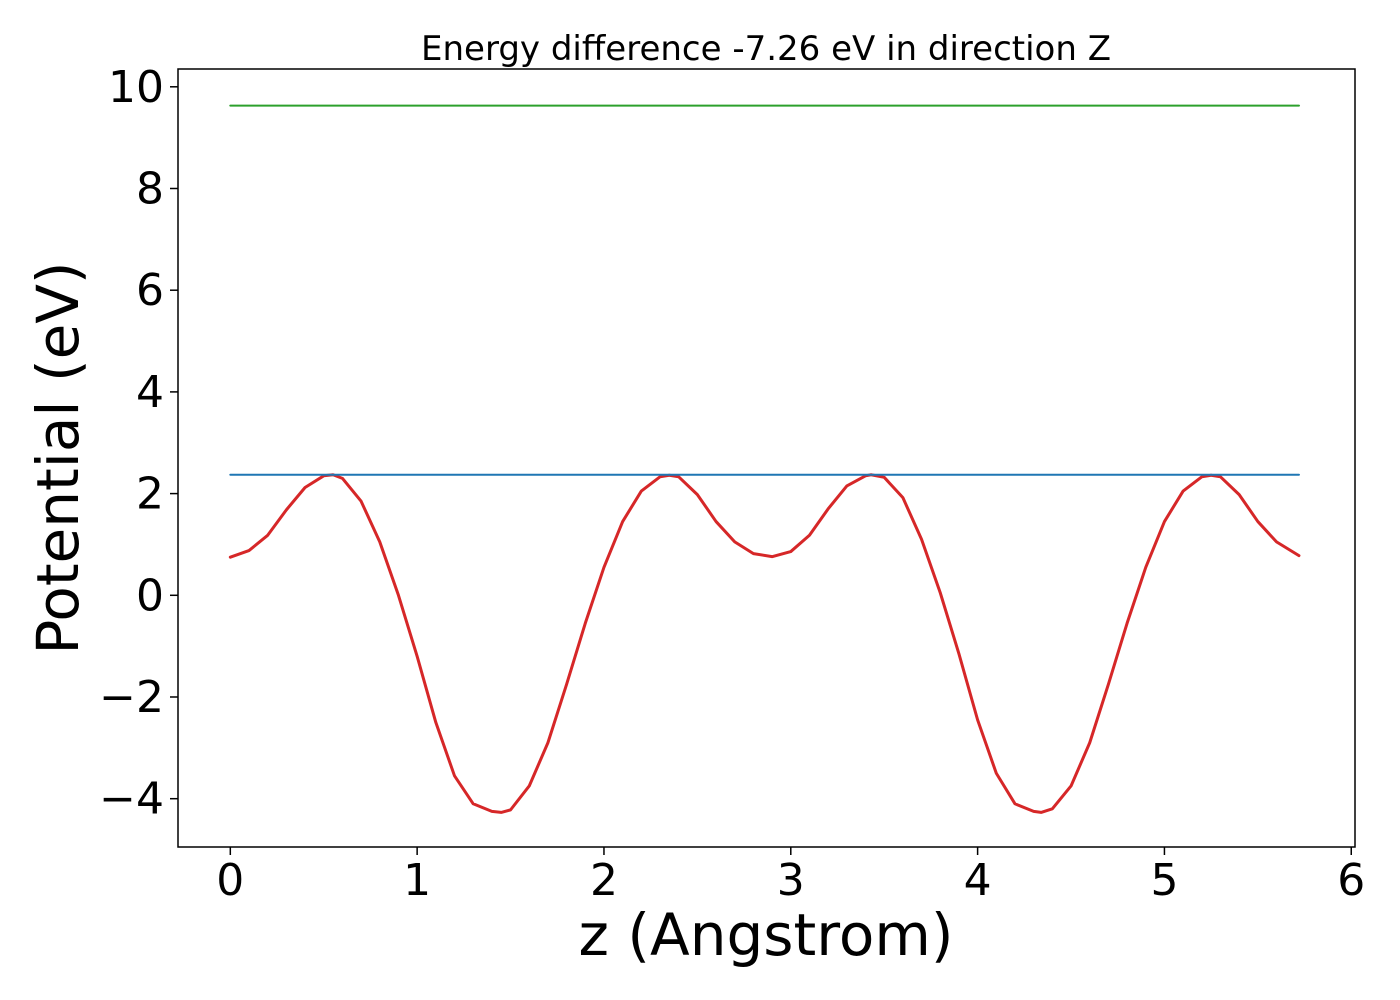 The image size is (1400, 1000). I want to click on y-tick-label: −4, so click(131, 799).